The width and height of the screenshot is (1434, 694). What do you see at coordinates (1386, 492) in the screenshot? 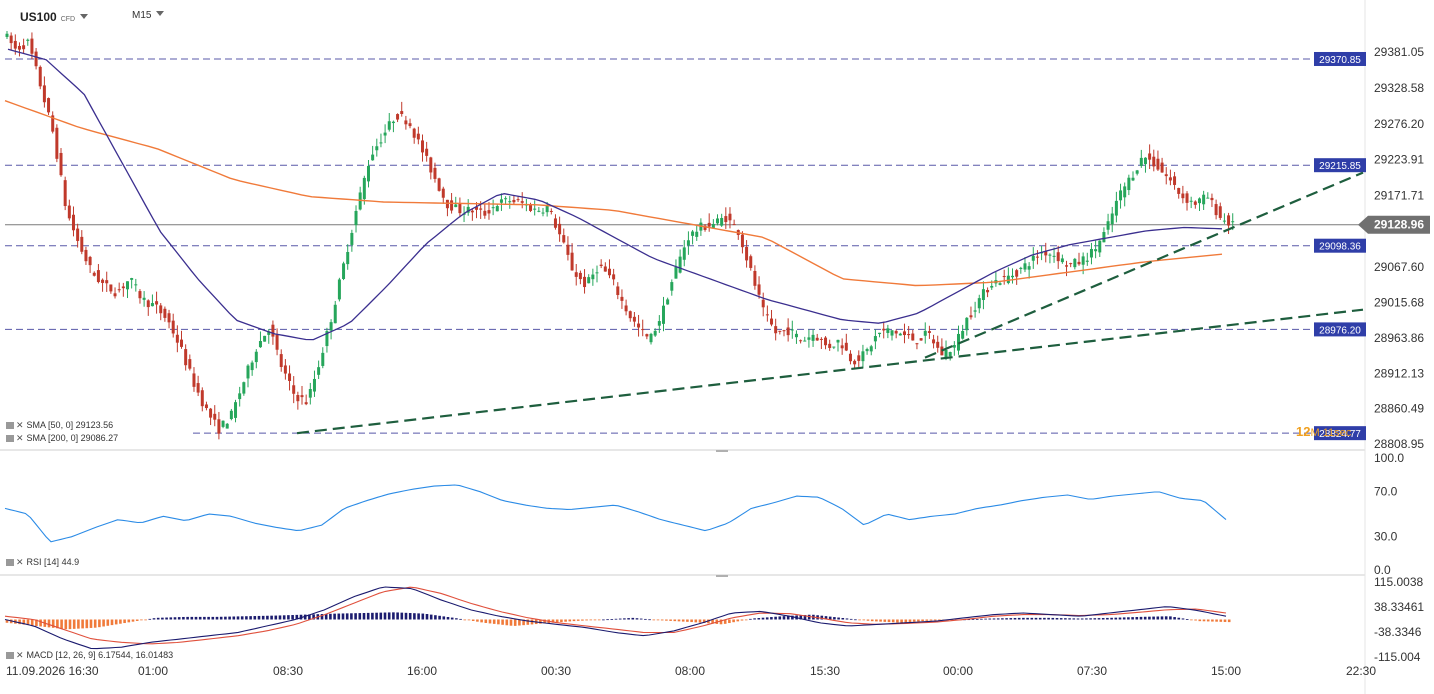
I see `rsi-tick-label: 70.0` at bounding box center [1386, 492].